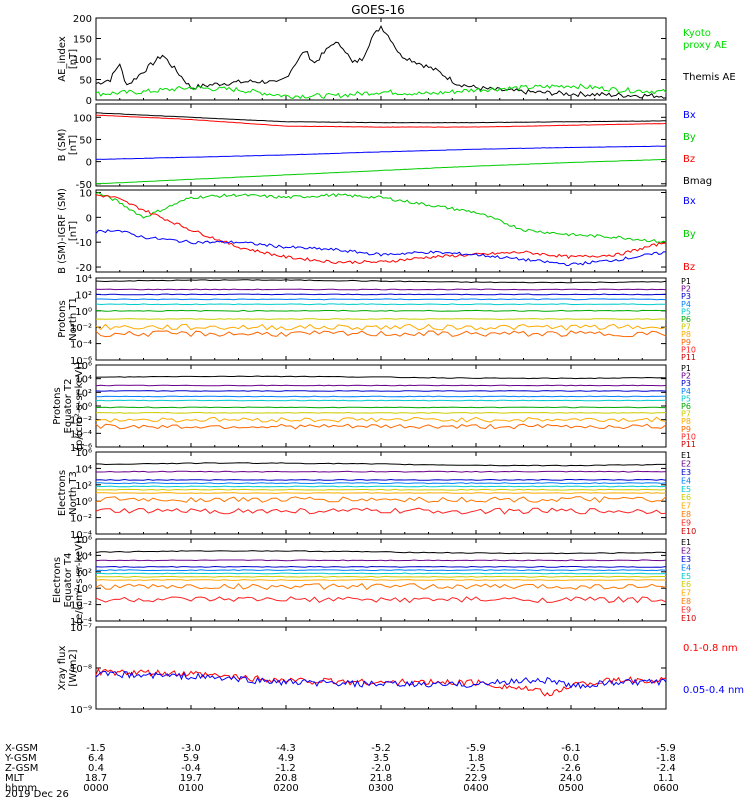 This screenshot has height=800, width=750. I want to click on y-tick-label: 100, so click(82, 60).